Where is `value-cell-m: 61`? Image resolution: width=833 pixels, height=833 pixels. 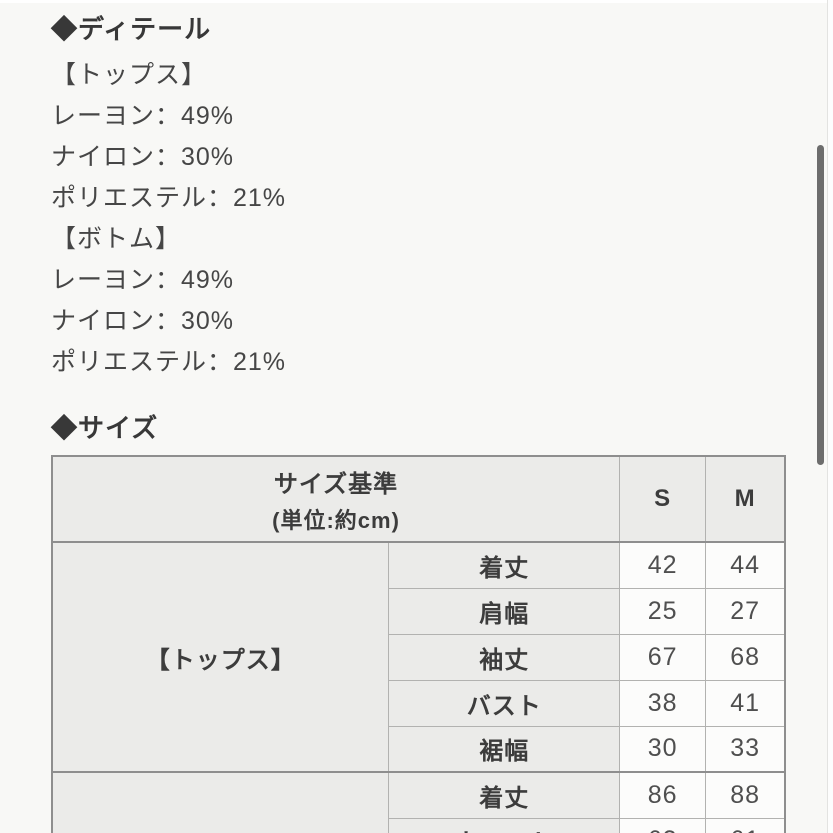
value-cell-m: 61 is located at coordinates (745, 825).